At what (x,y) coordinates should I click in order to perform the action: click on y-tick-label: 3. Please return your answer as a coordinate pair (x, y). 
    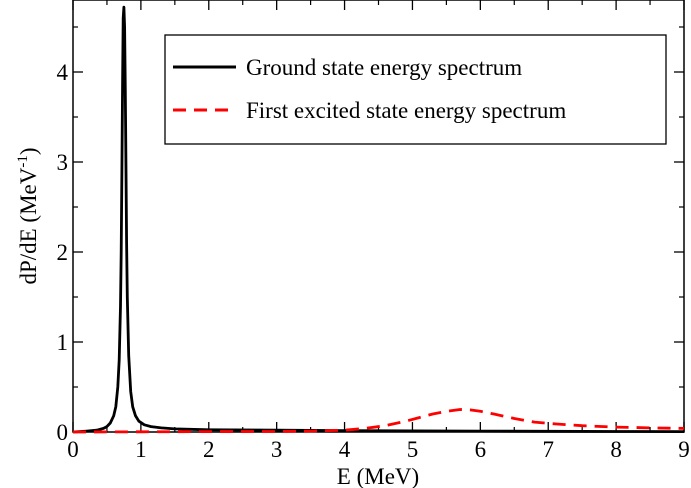
    Looking at the image, I should click on (63, 162).